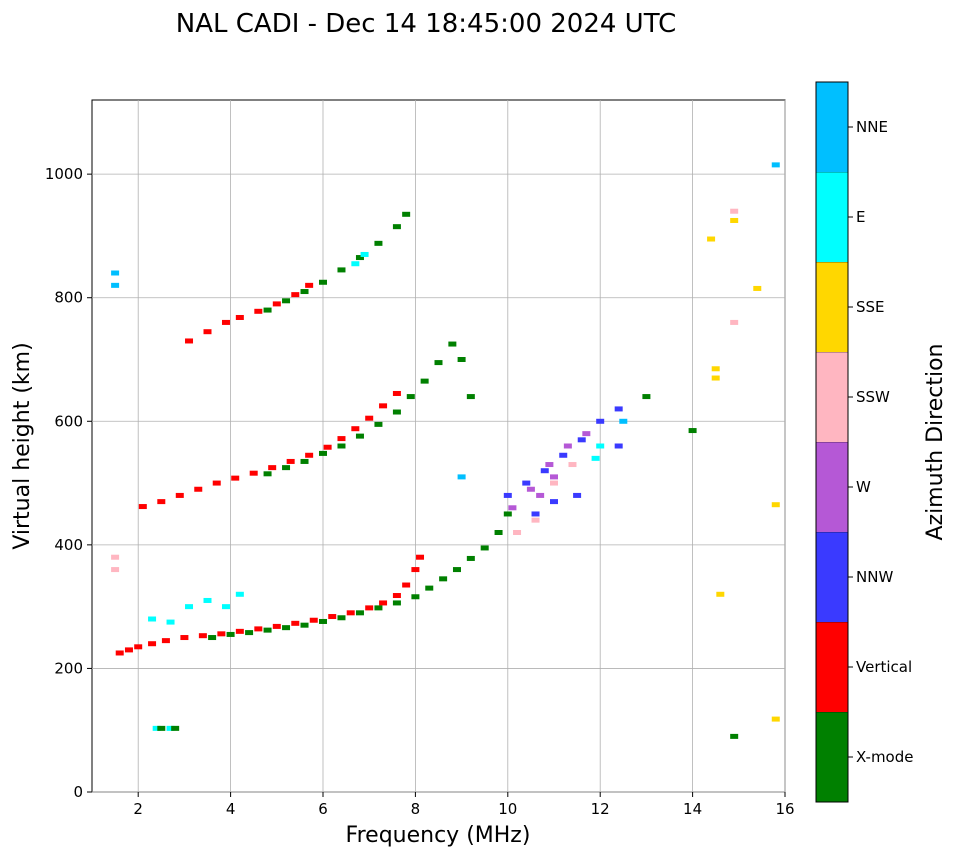 The width and height of the screenshot is (958, 857). What do you see at coordinates (68, 668) in the screenshot?
I see `y-tick-label: 200` at bounding box center [68, 668].